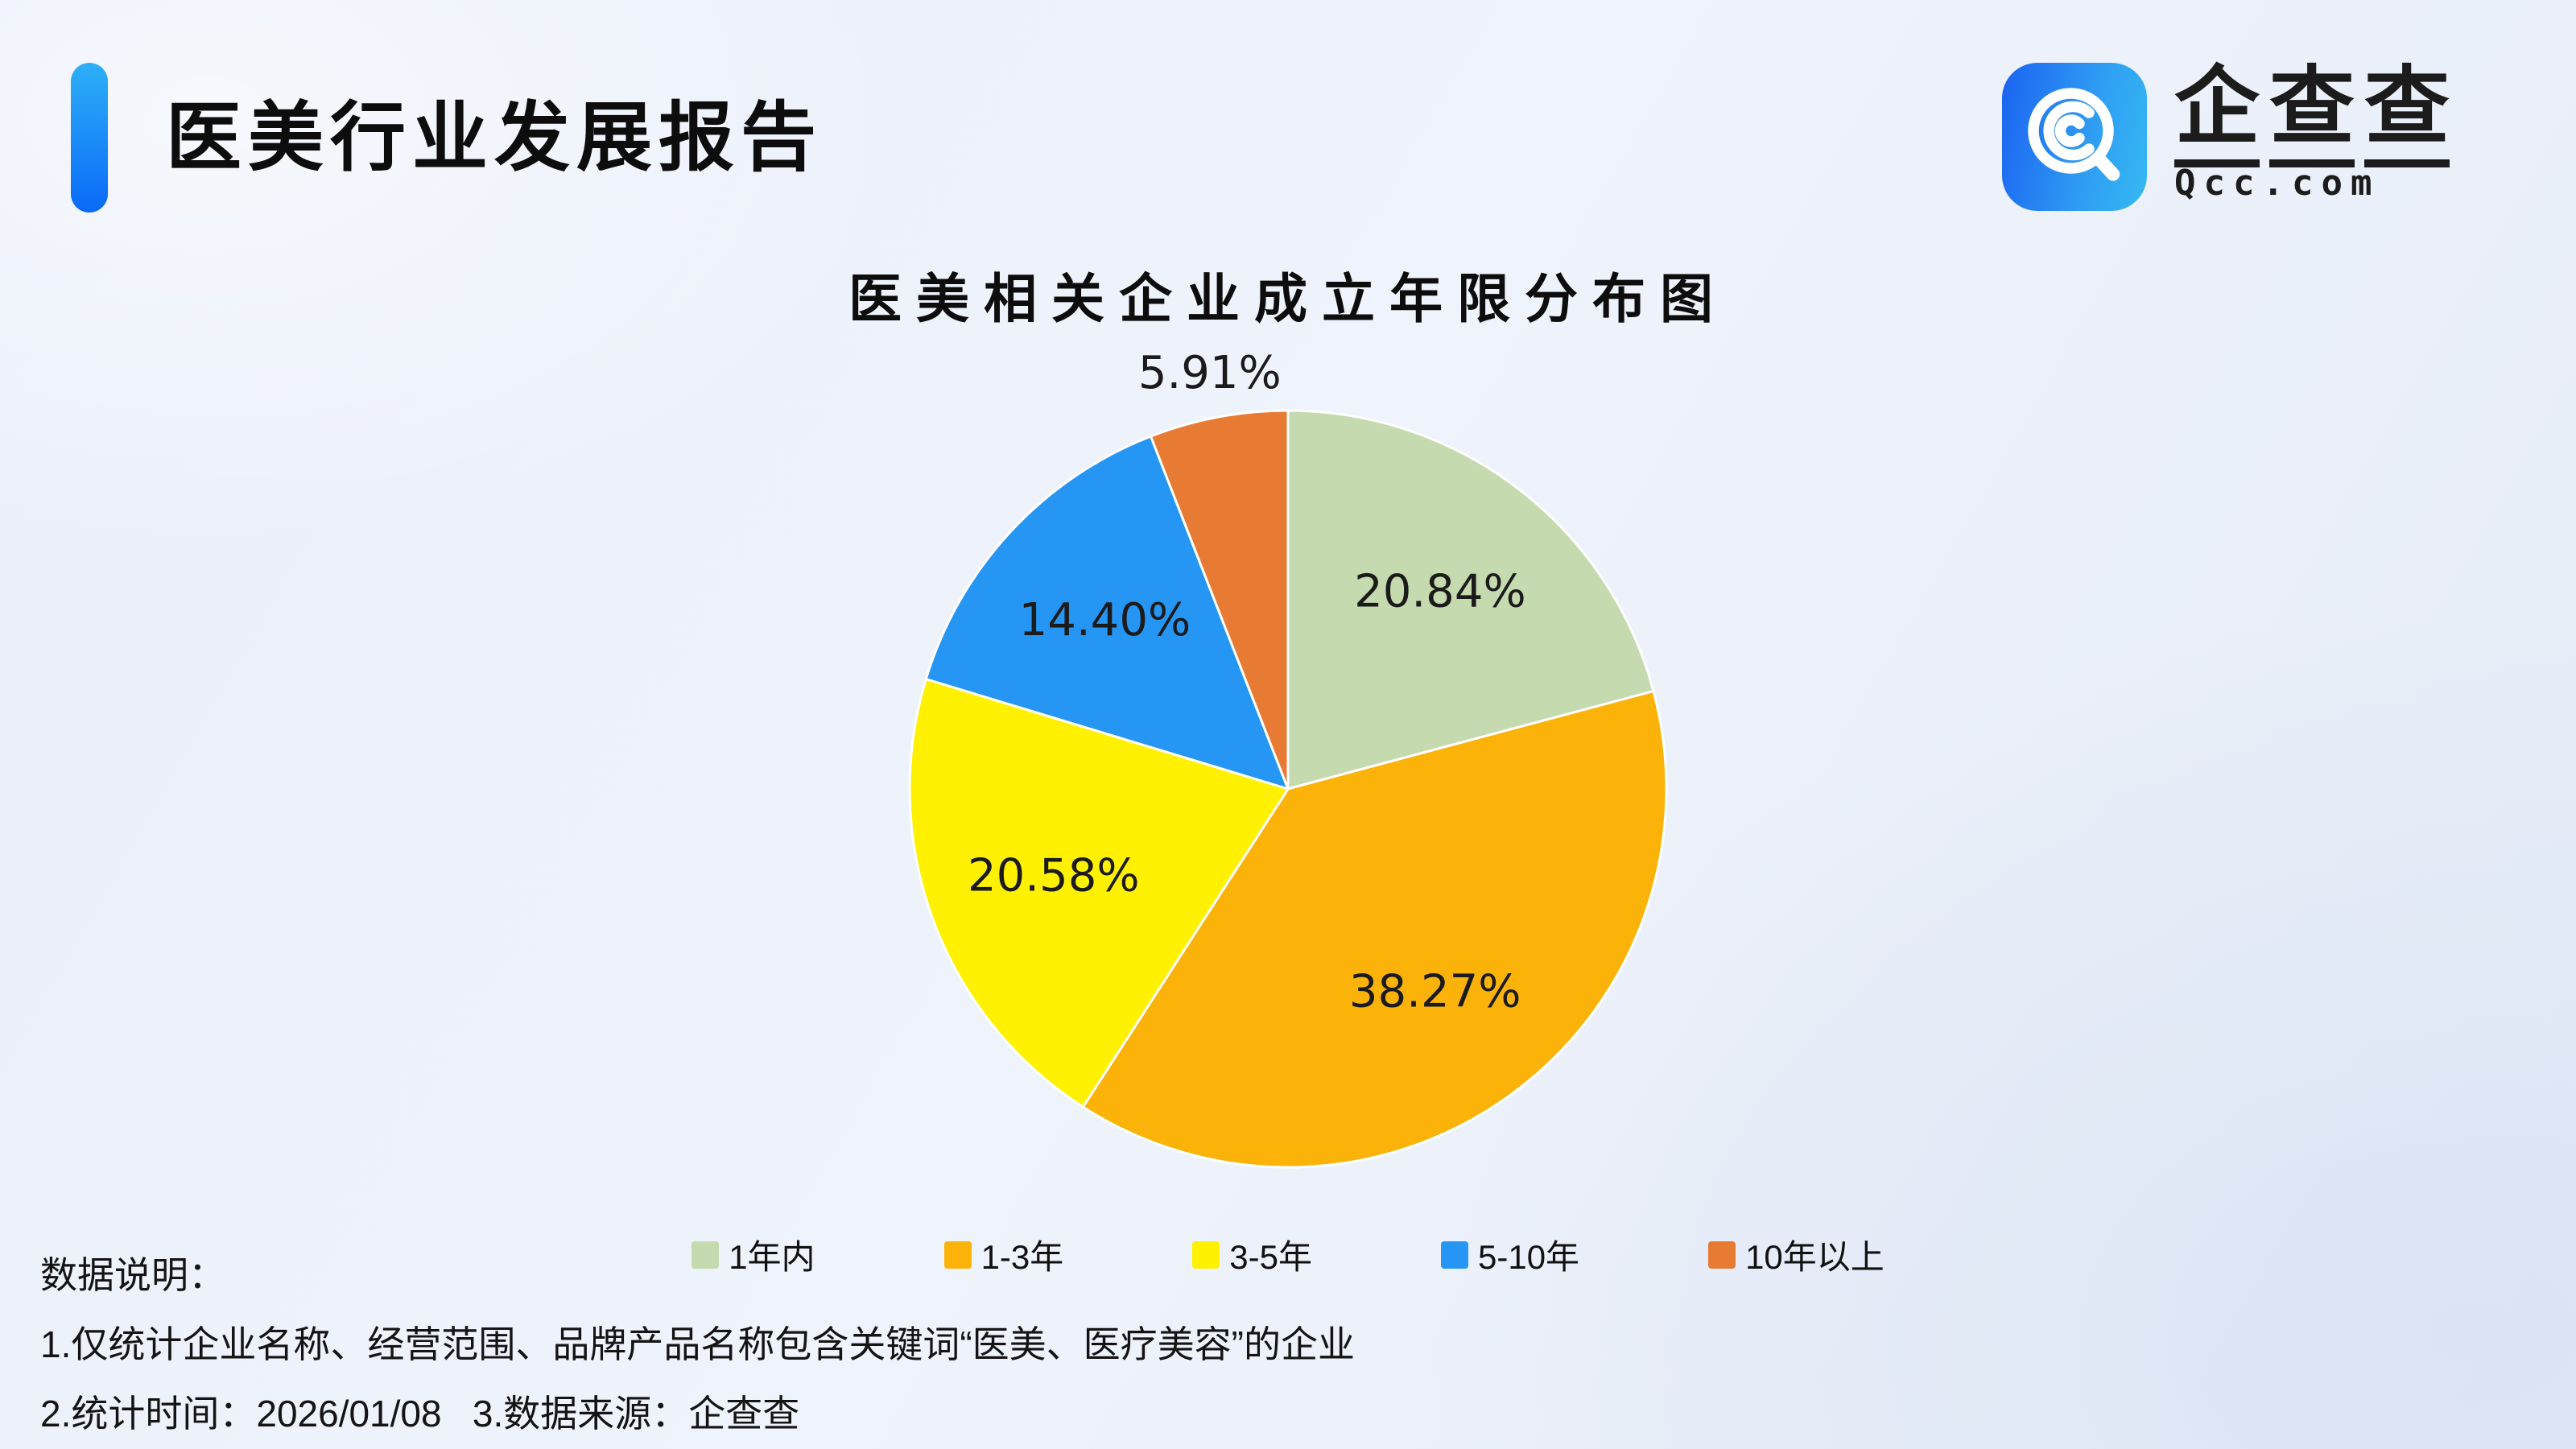 The width and height of the screenshot is (2576, 1449). I want to click on legend-label-4: 5-10年, so click(1529, 1257).